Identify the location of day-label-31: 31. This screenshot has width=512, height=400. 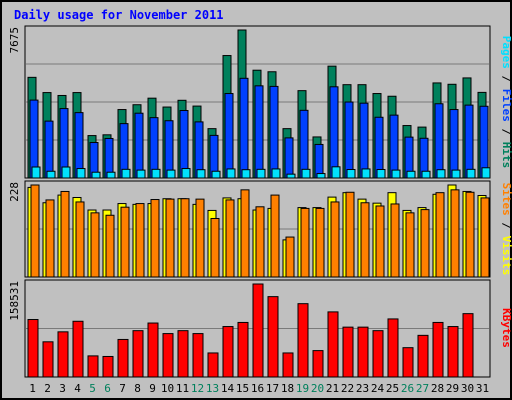
(482, 388).